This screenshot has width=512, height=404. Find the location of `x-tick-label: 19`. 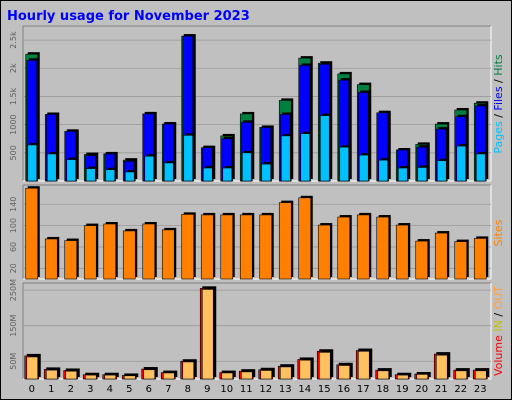

x-tick-label: 19 is located at coordinates (402, 389).